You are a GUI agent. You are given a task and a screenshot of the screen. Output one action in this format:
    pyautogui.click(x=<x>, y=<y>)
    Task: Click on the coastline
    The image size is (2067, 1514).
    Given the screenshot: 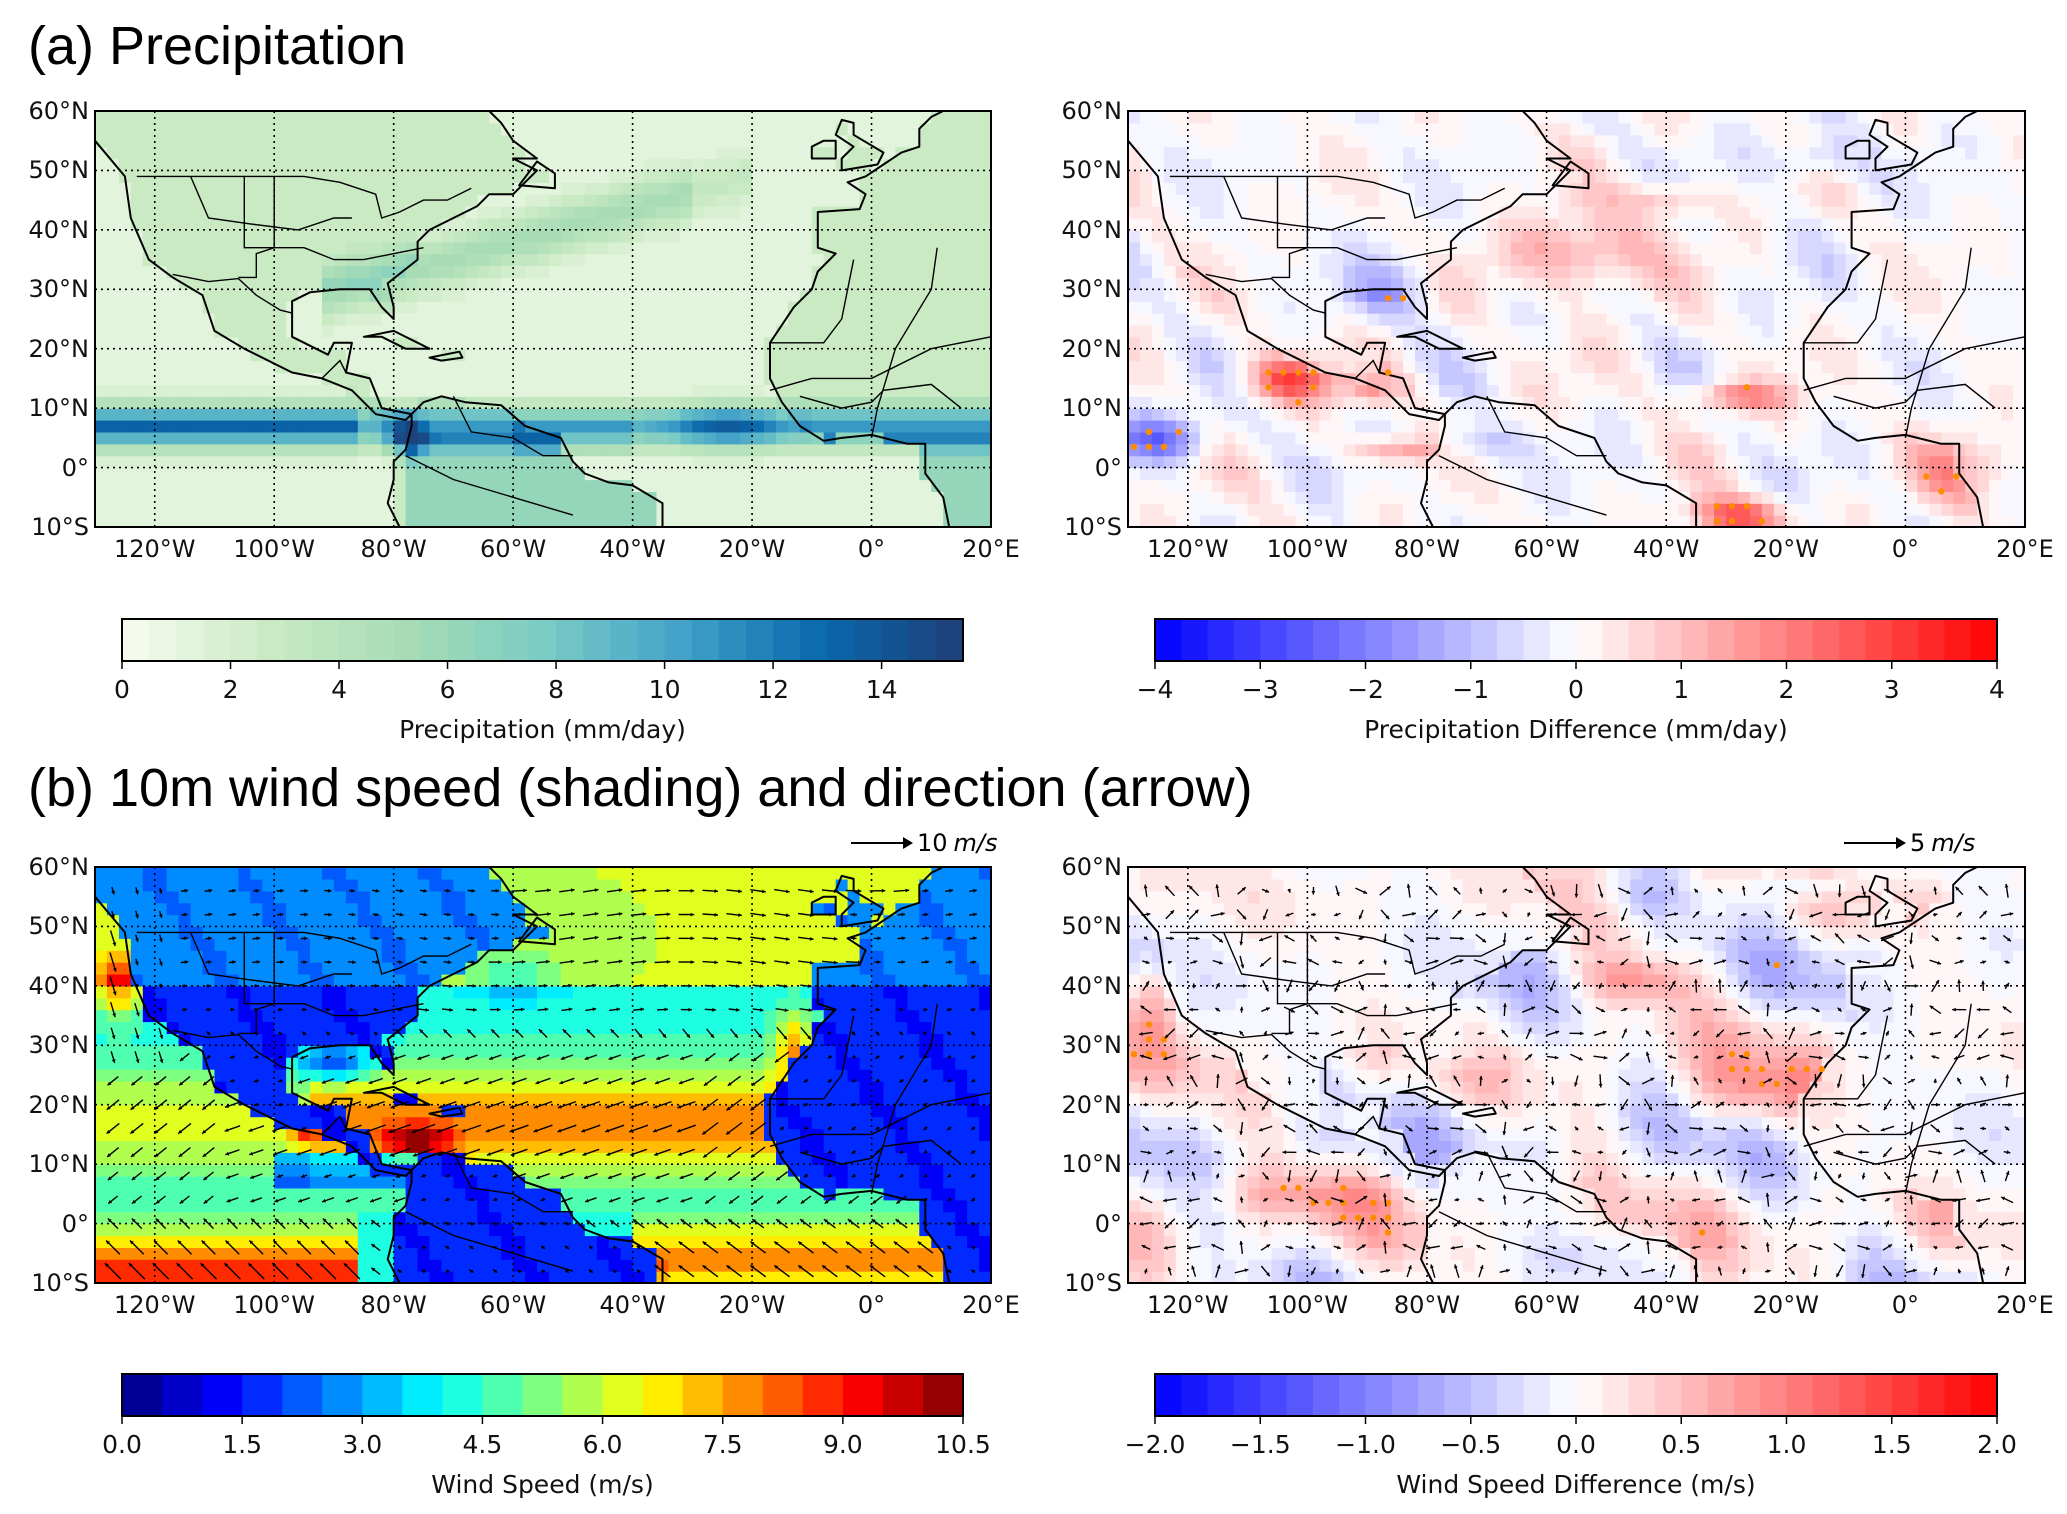 What is the action you would take?
    pyautogui.click(x=396, y=339)
    